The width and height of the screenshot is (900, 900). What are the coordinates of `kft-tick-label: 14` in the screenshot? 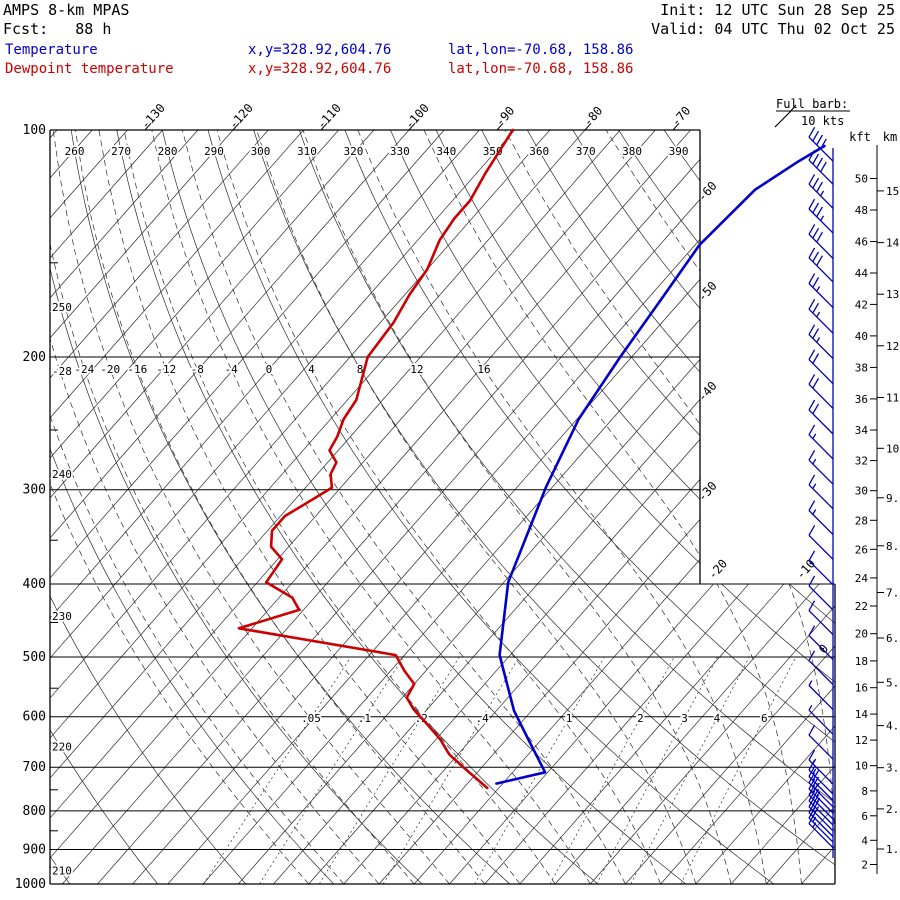 It's located at (862, 714).